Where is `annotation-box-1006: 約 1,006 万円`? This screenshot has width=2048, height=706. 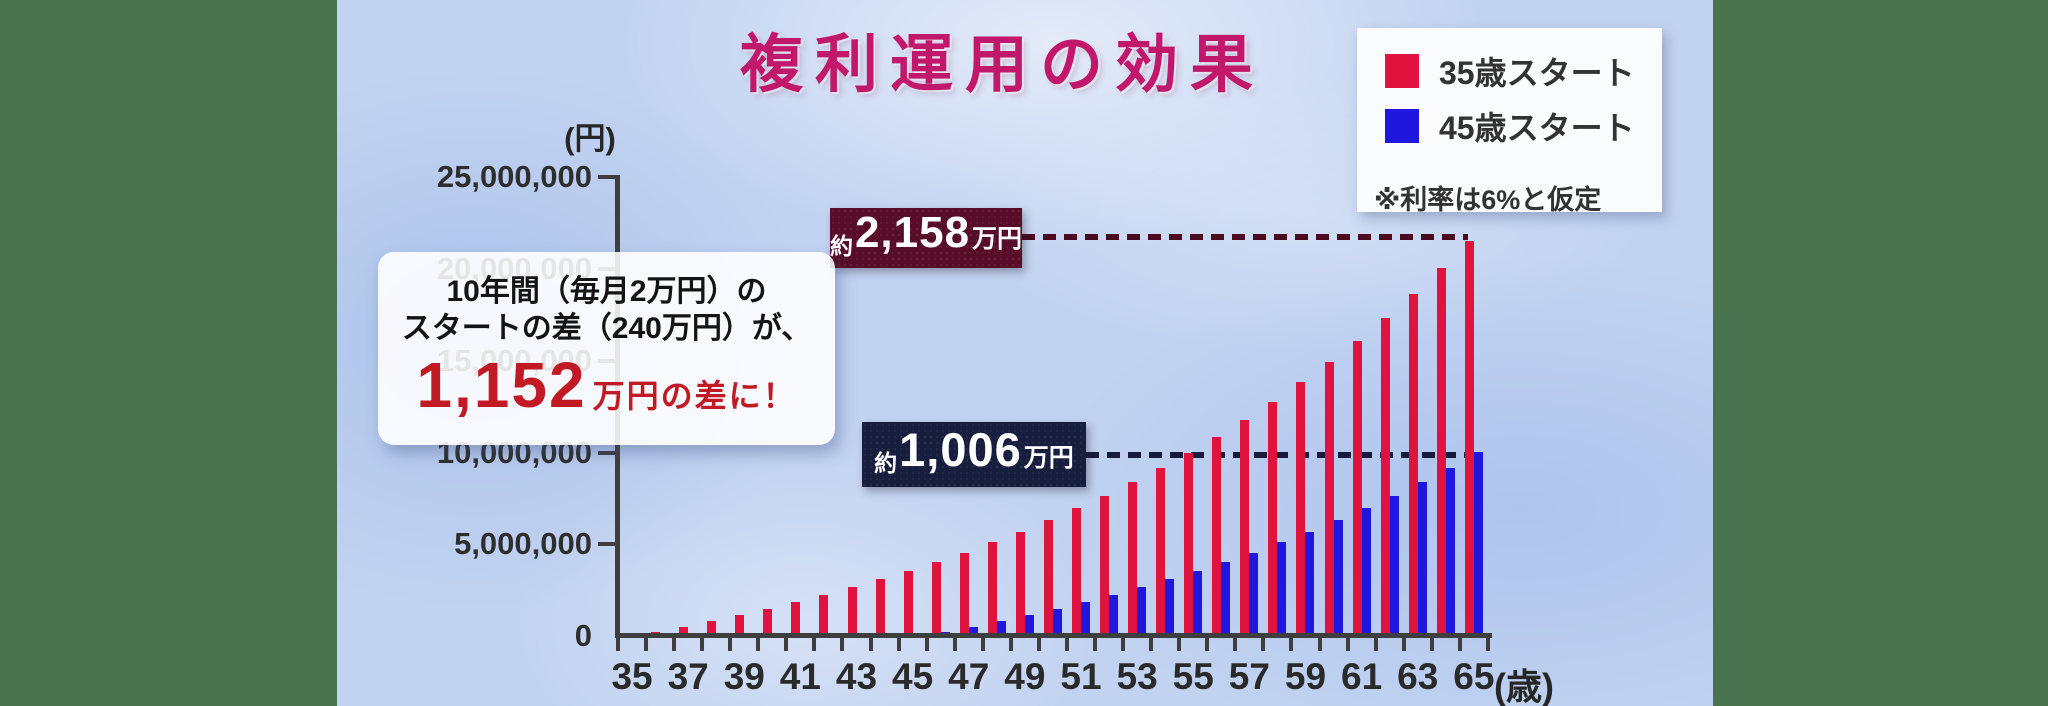 annotation-box-1006: 約 1,006 万円 is located at coordinates (974, 454).